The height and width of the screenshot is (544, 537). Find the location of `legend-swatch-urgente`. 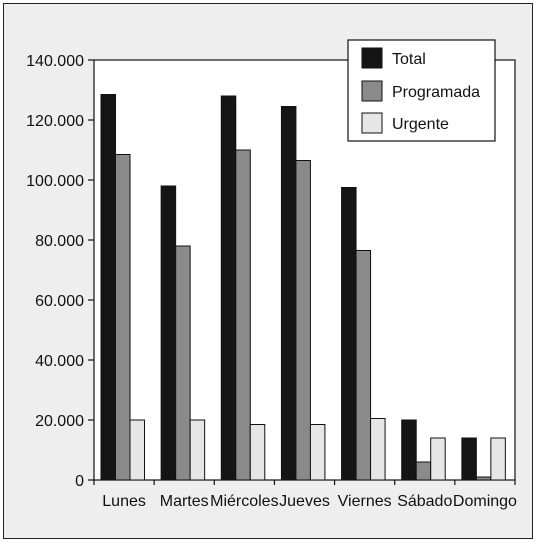

legend-swatch-urgente is located at coordinates (372, 123).